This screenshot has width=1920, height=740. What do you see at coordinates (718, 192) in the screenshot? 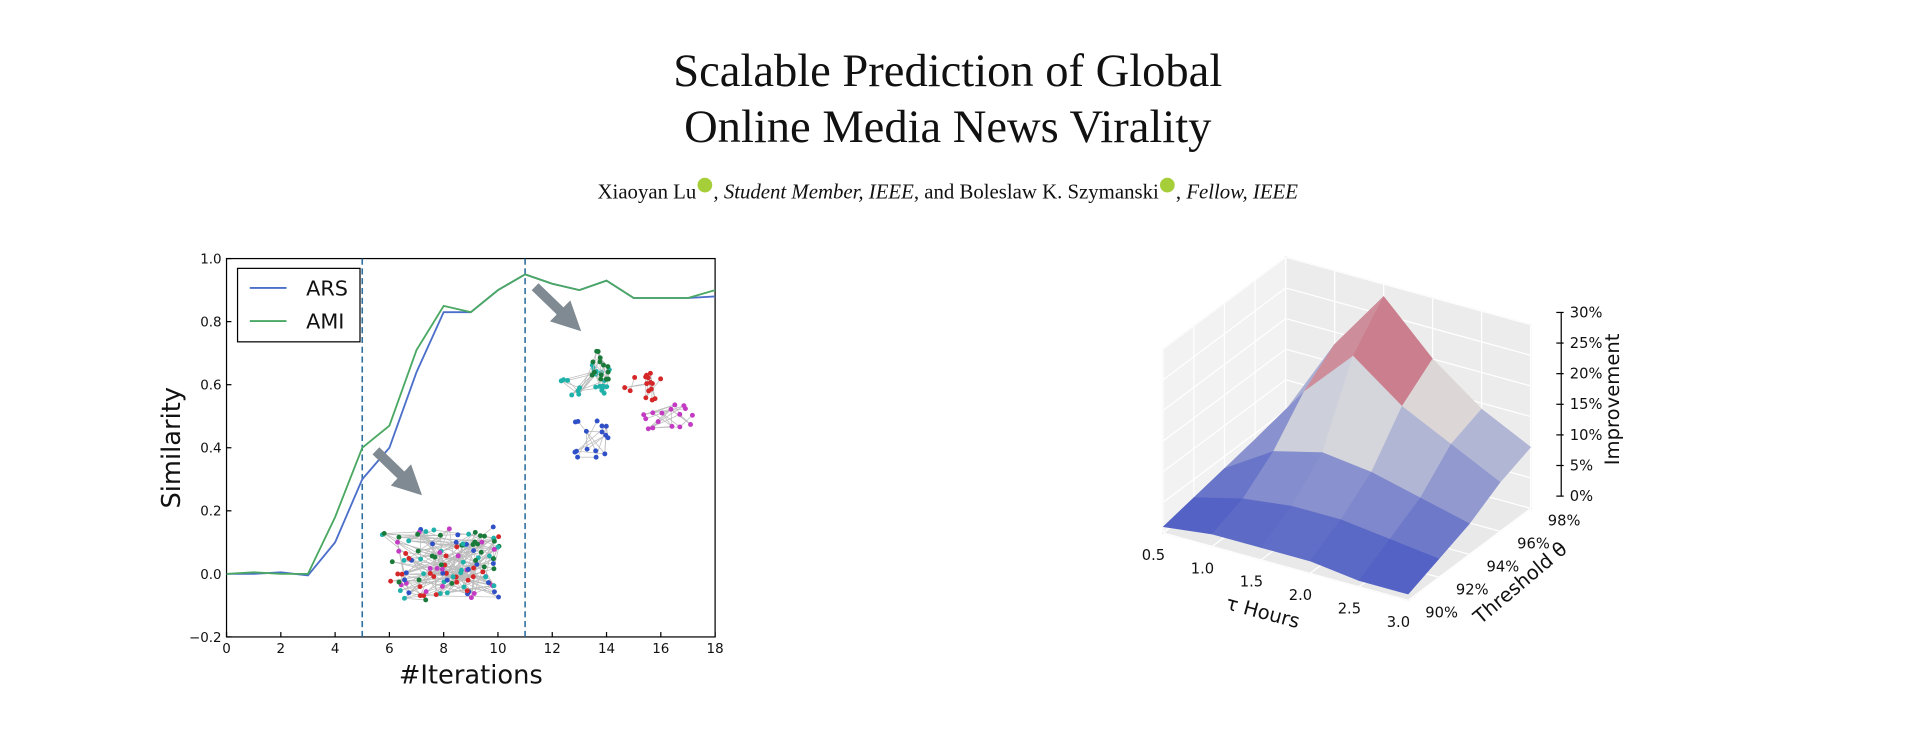
I see `author-segment: ,` at bounding box center [718, 192].